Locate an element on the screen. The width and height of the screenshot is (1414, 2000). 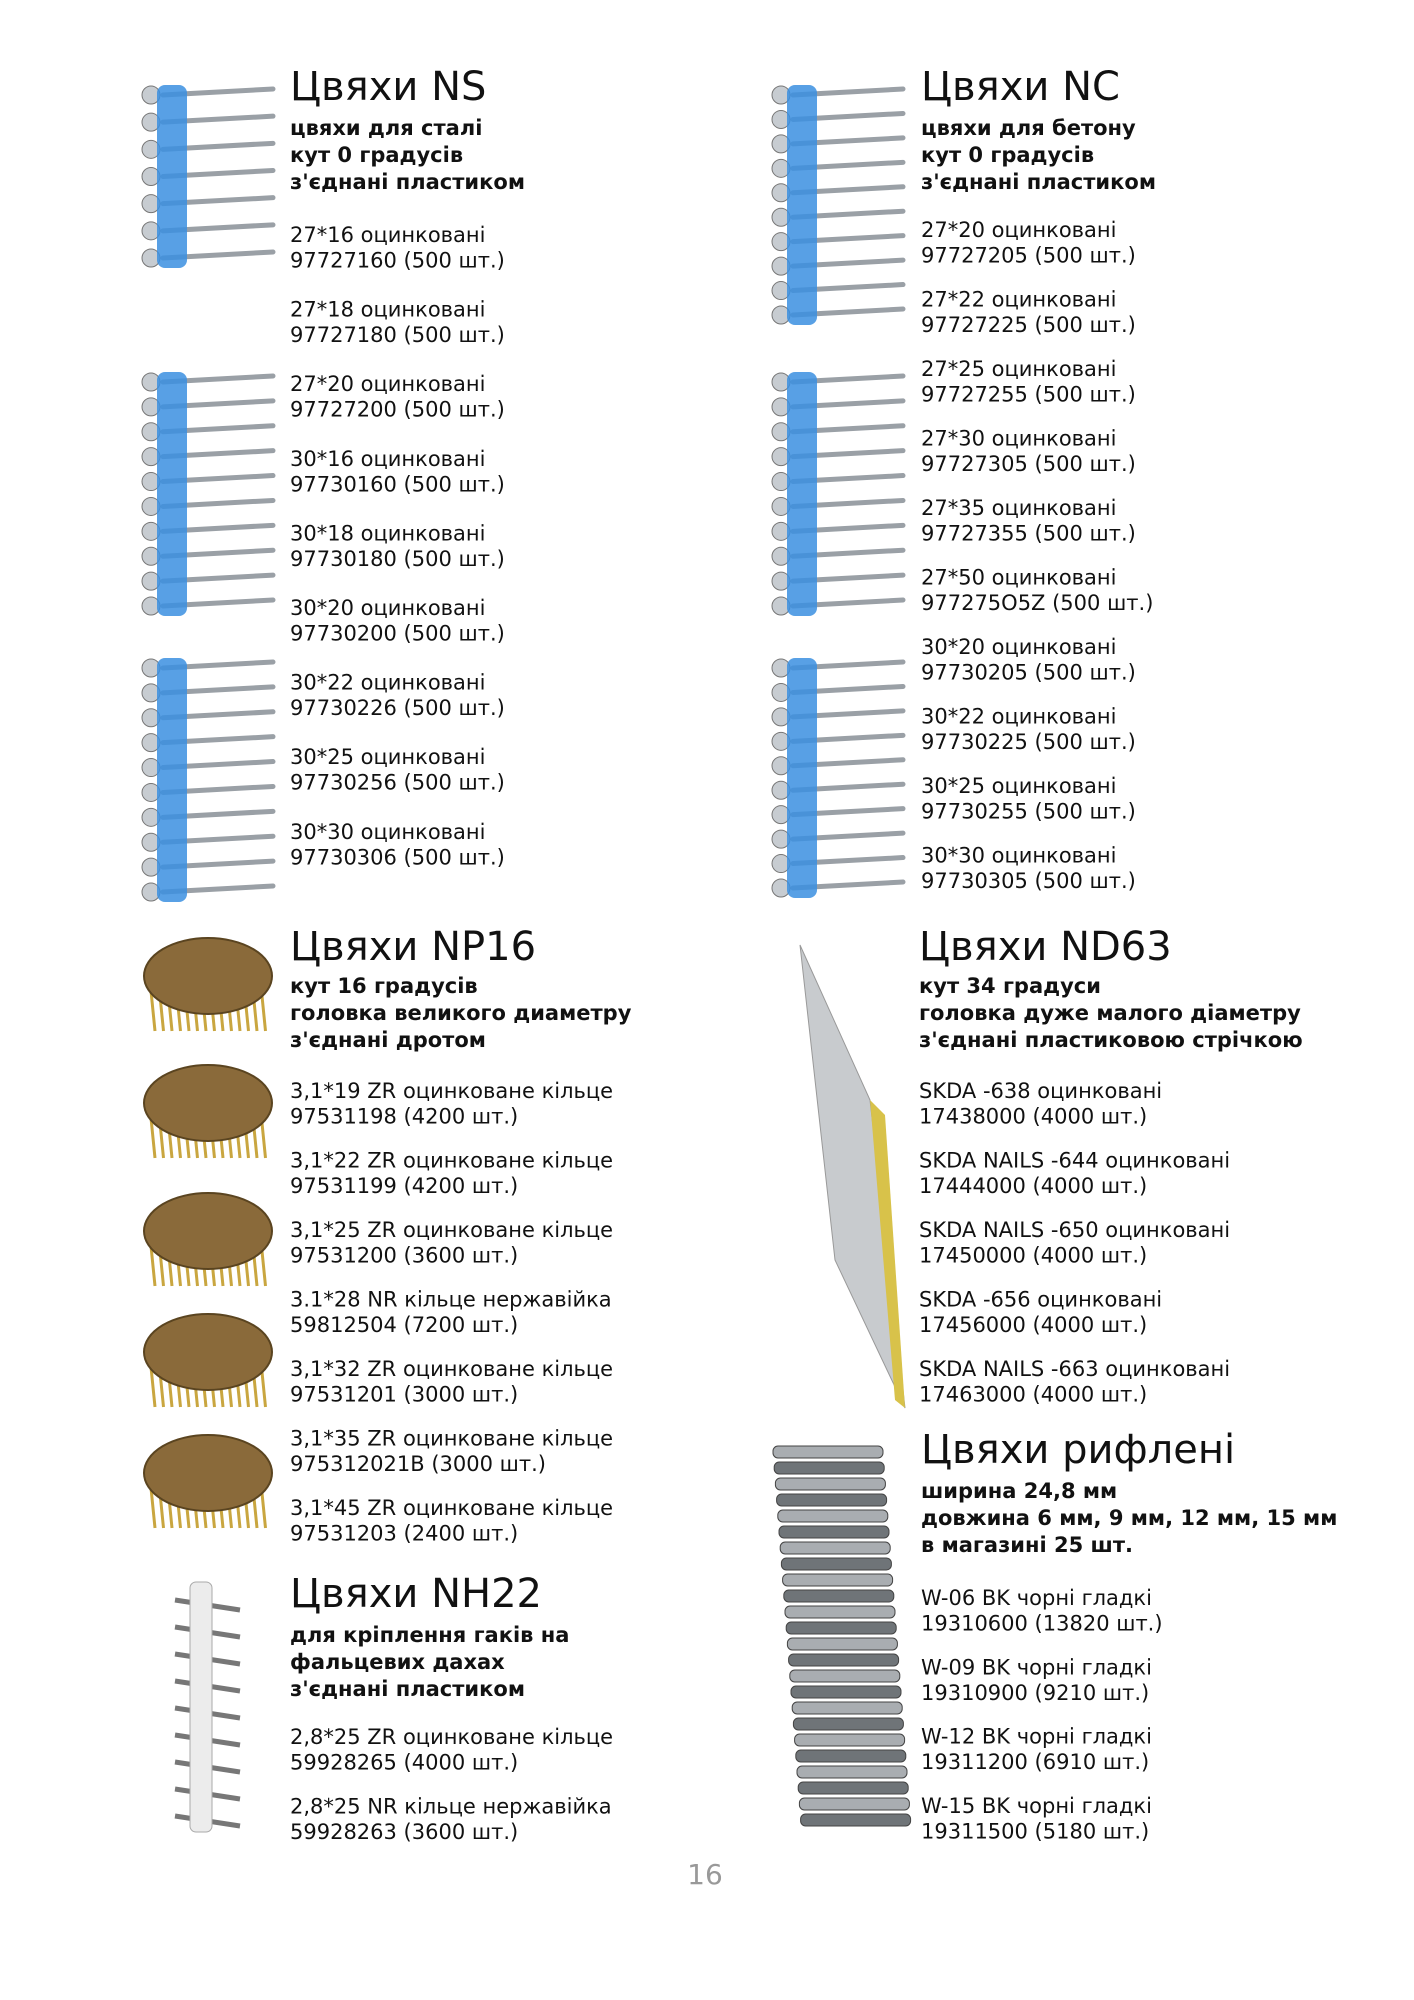
section-title: Цвяхи ND63 is located at coordinates (1045, 947).